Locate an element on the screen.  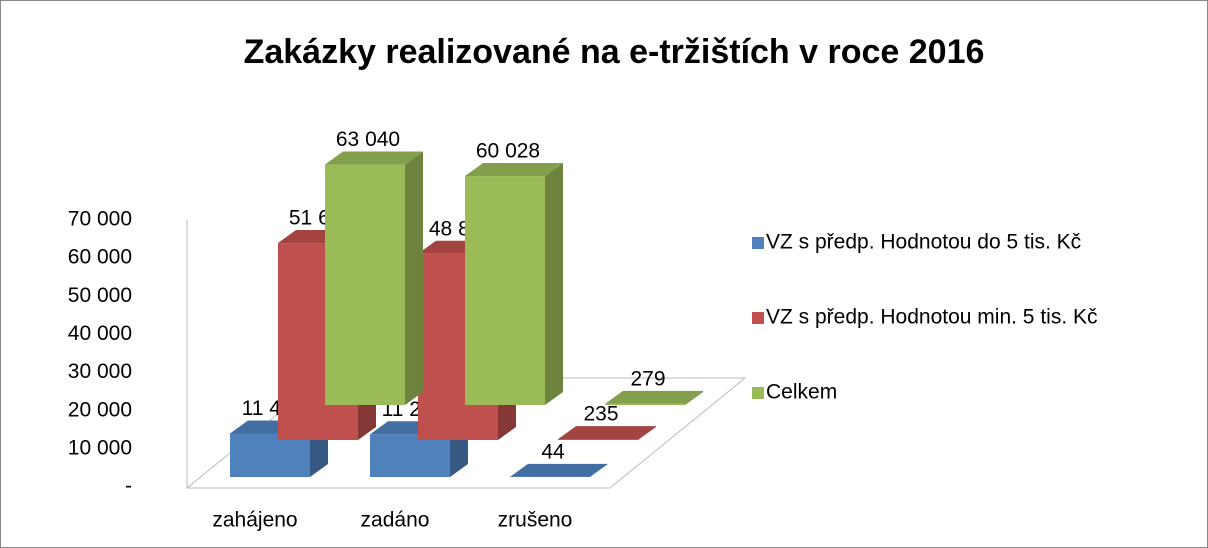
legend-label: Celkem is located at coordinates (801, 392).